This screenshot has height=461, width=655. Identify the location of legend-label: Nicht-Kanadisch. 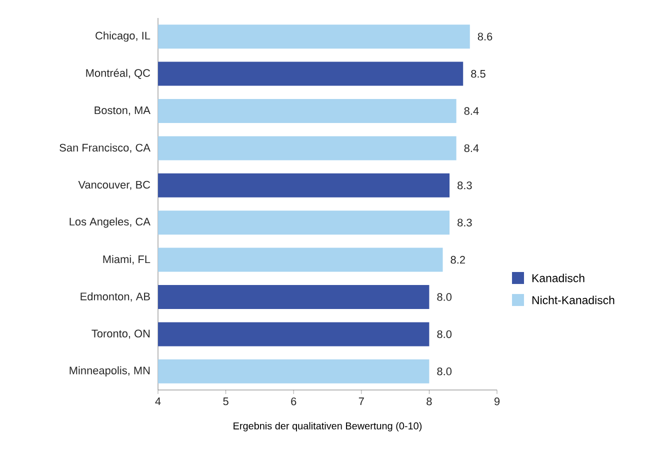
(573, 300).